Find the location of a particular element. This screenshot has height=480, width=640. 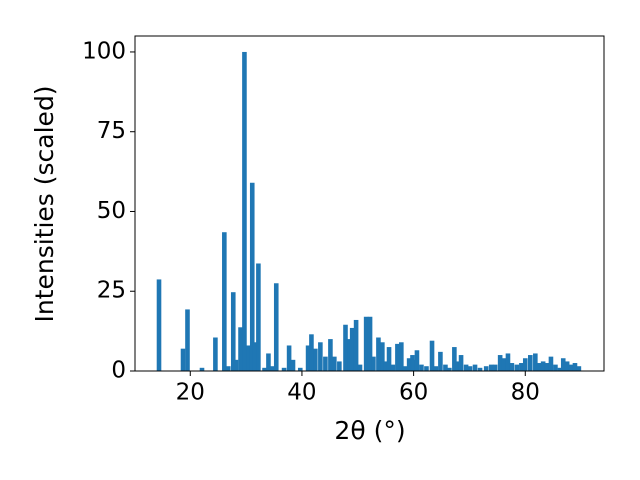

x-tick-label: 40 is located at coordinates (301, 393).